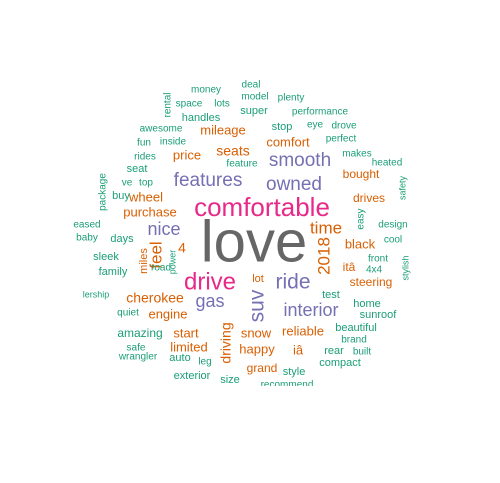  Describe the element at coordinates (210, 281) in the screenshot. I see `word-drive: drive` at that location.